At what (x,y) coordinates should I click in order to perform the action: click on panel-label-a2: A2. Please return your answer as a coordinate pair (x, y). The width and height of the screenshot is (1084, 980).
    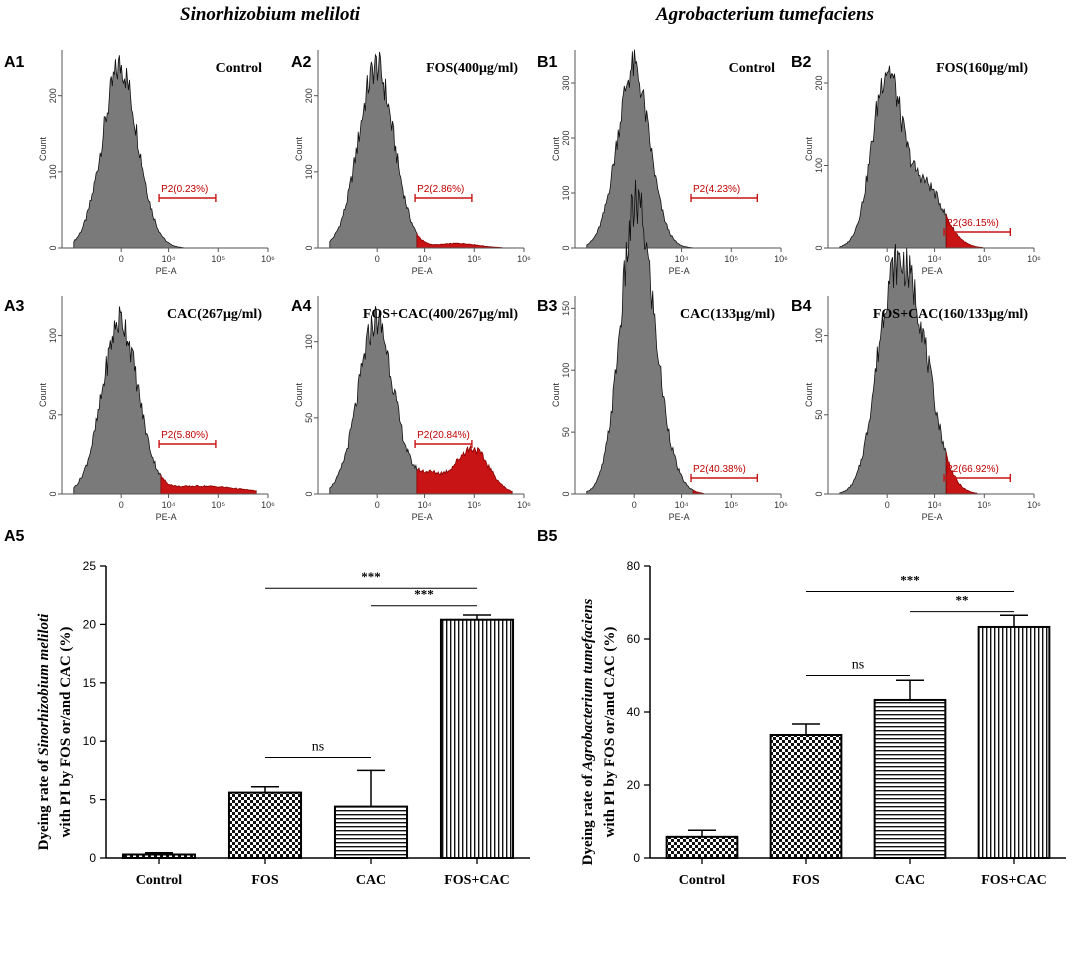
    Looking at the image, I should click on (301, 62).